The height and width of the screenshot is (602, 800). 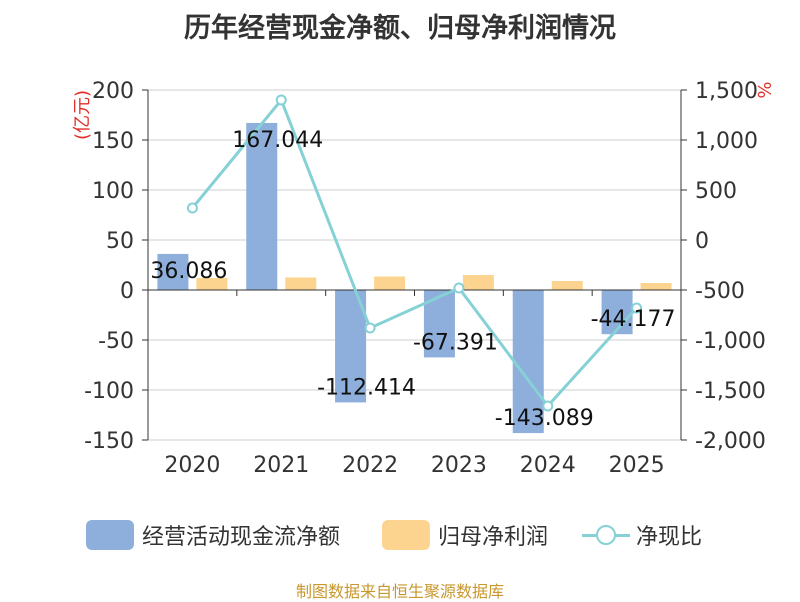 I want to click on legend-swatch-profit, so click(x=406, y=535).